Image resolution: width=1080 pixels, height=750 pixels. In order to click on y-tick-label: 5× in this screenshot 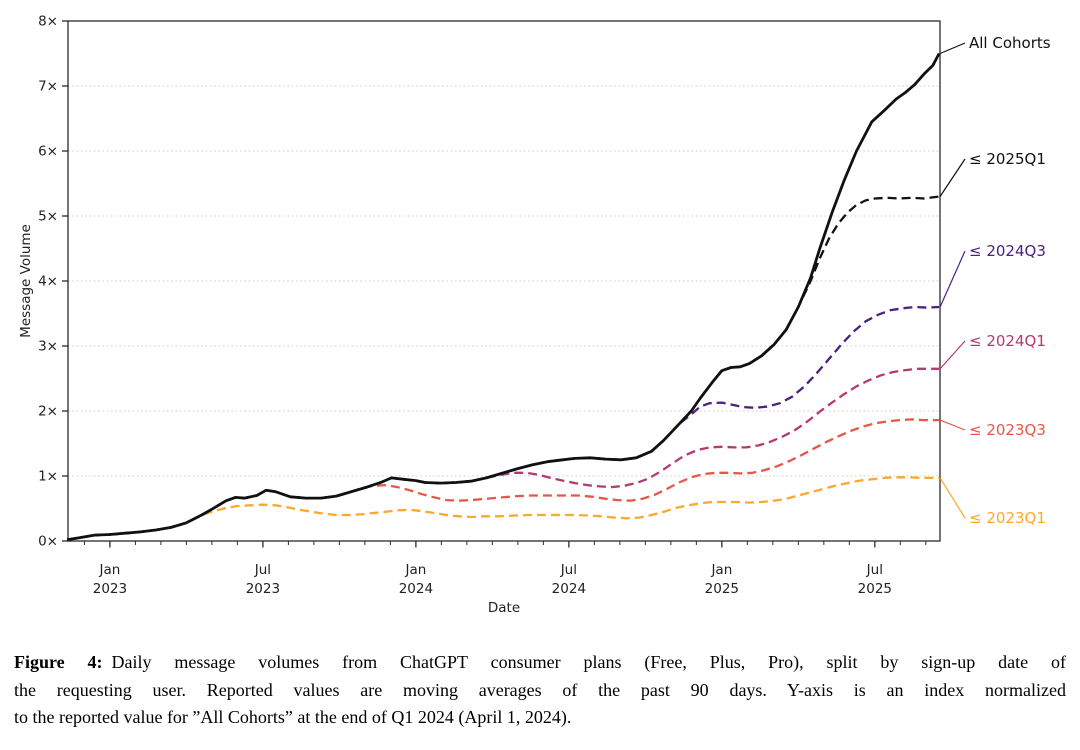, I will do `click(48, 217)`.